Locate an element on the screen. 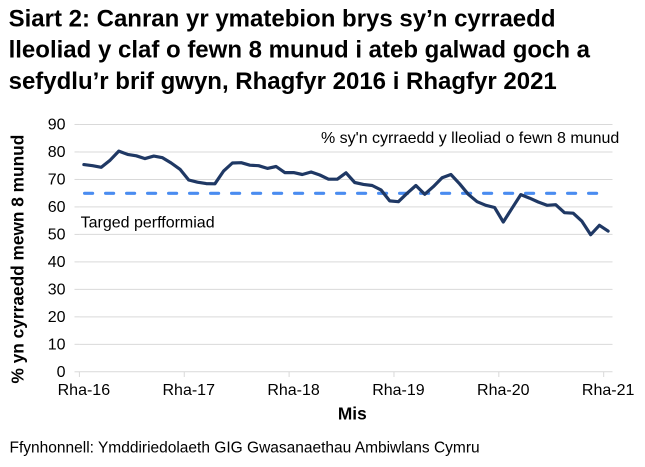  svg-text: Rha-18 is located at coordinates (293, 390).